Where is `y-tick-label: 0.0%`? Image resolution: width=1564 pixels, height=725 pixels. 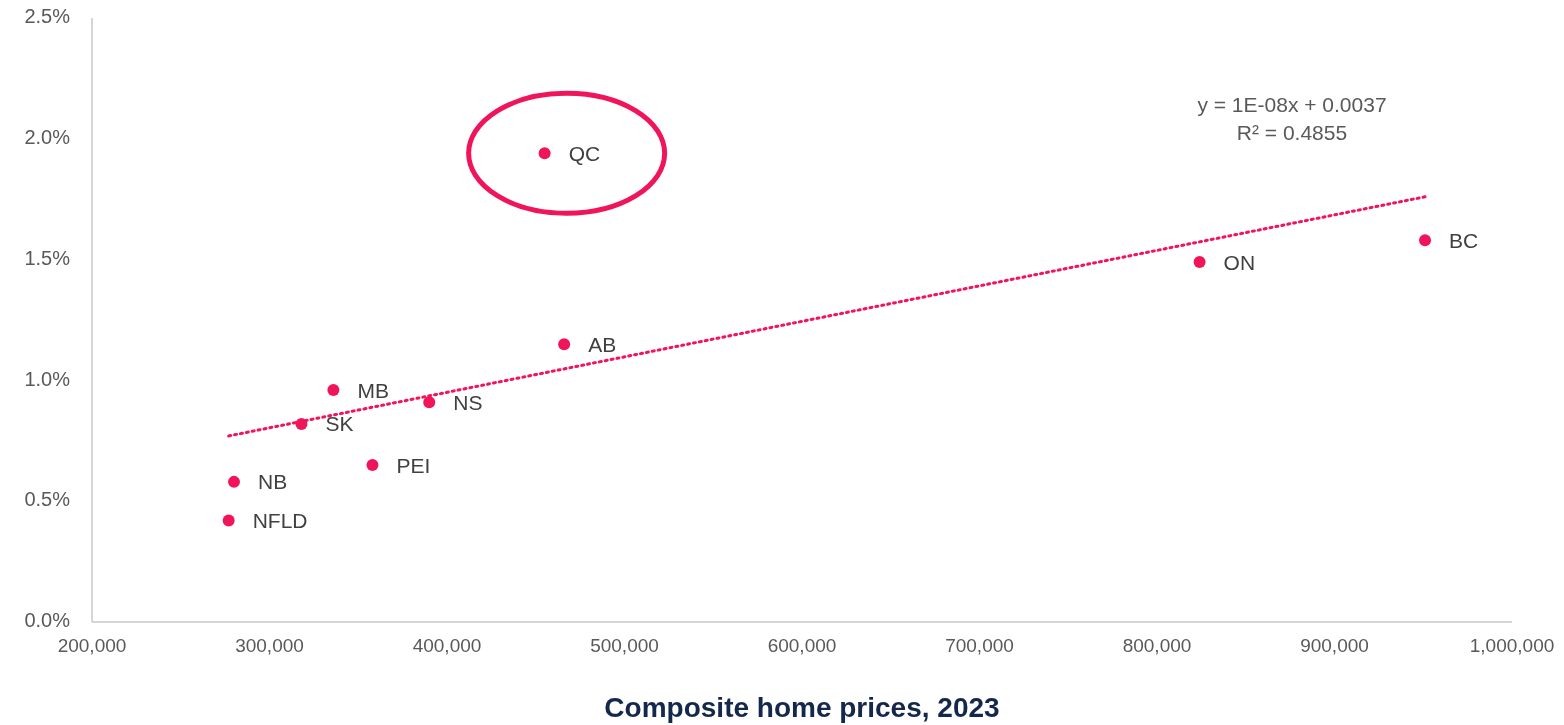
y-tick-label: 0.0% is located at coordinates (47, 620).